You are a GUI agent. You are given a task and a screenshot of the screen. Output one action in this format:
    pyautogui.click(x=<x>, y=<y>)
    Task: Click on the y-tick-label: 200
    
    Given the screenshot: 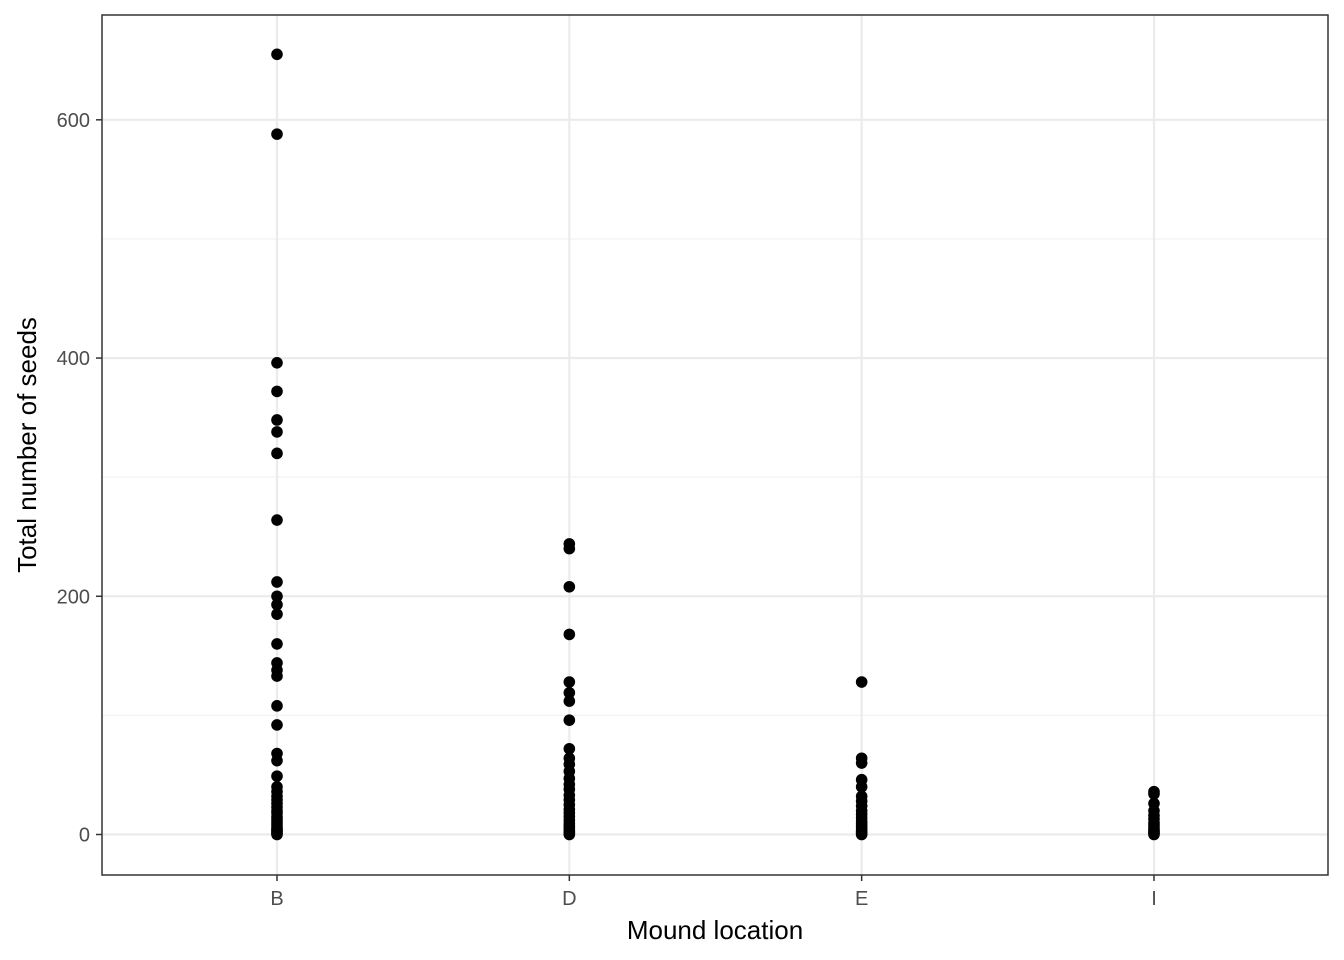 What is the action you would take?
    pyautogui.click(x=73, y=597)
    